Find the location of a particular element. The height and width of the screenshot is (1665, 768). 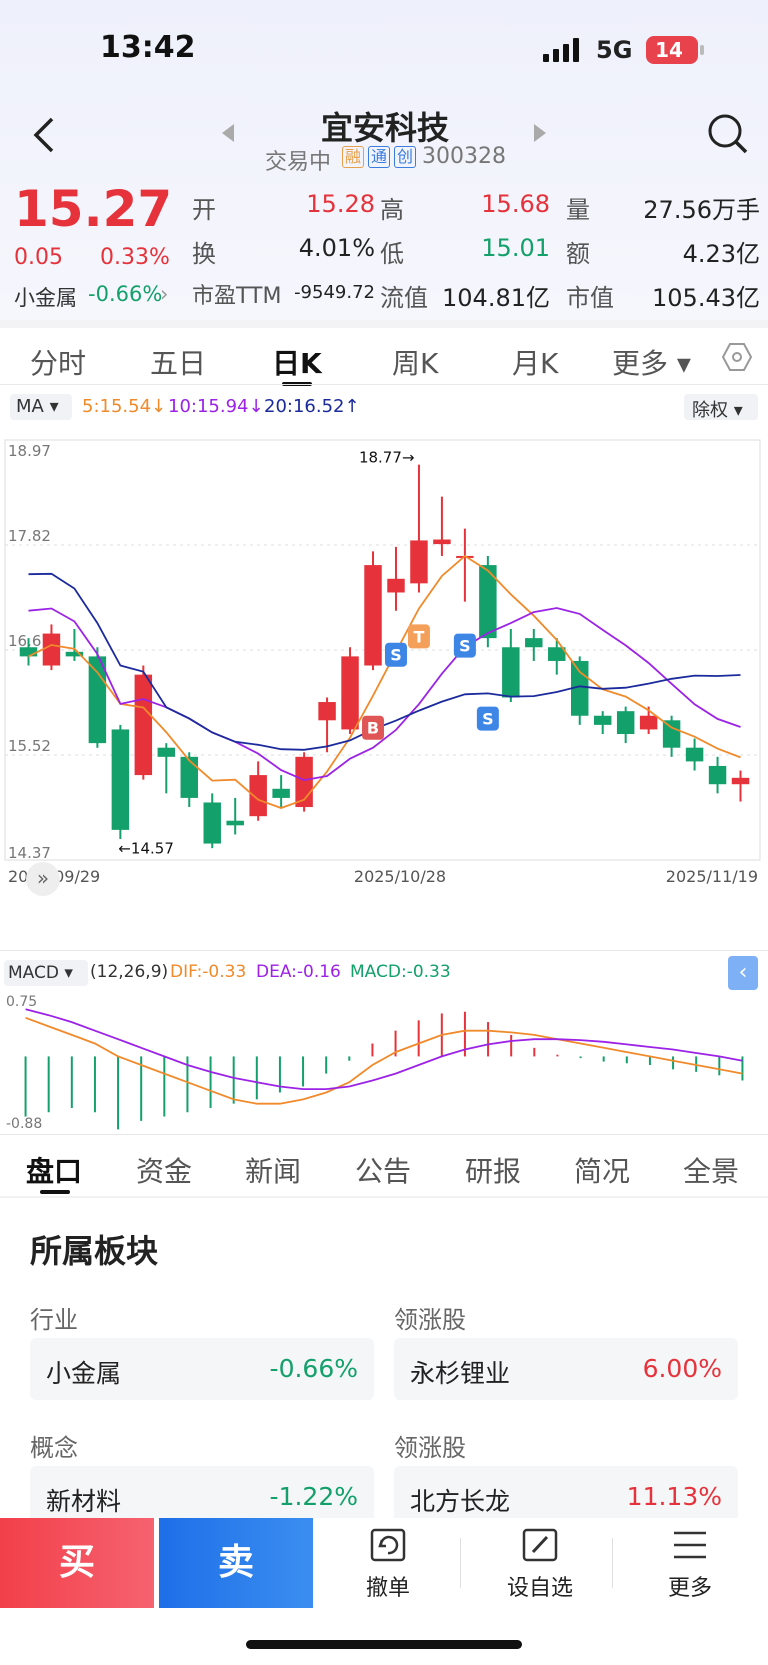

open-label: 开 is located at coordinates (204, 210).